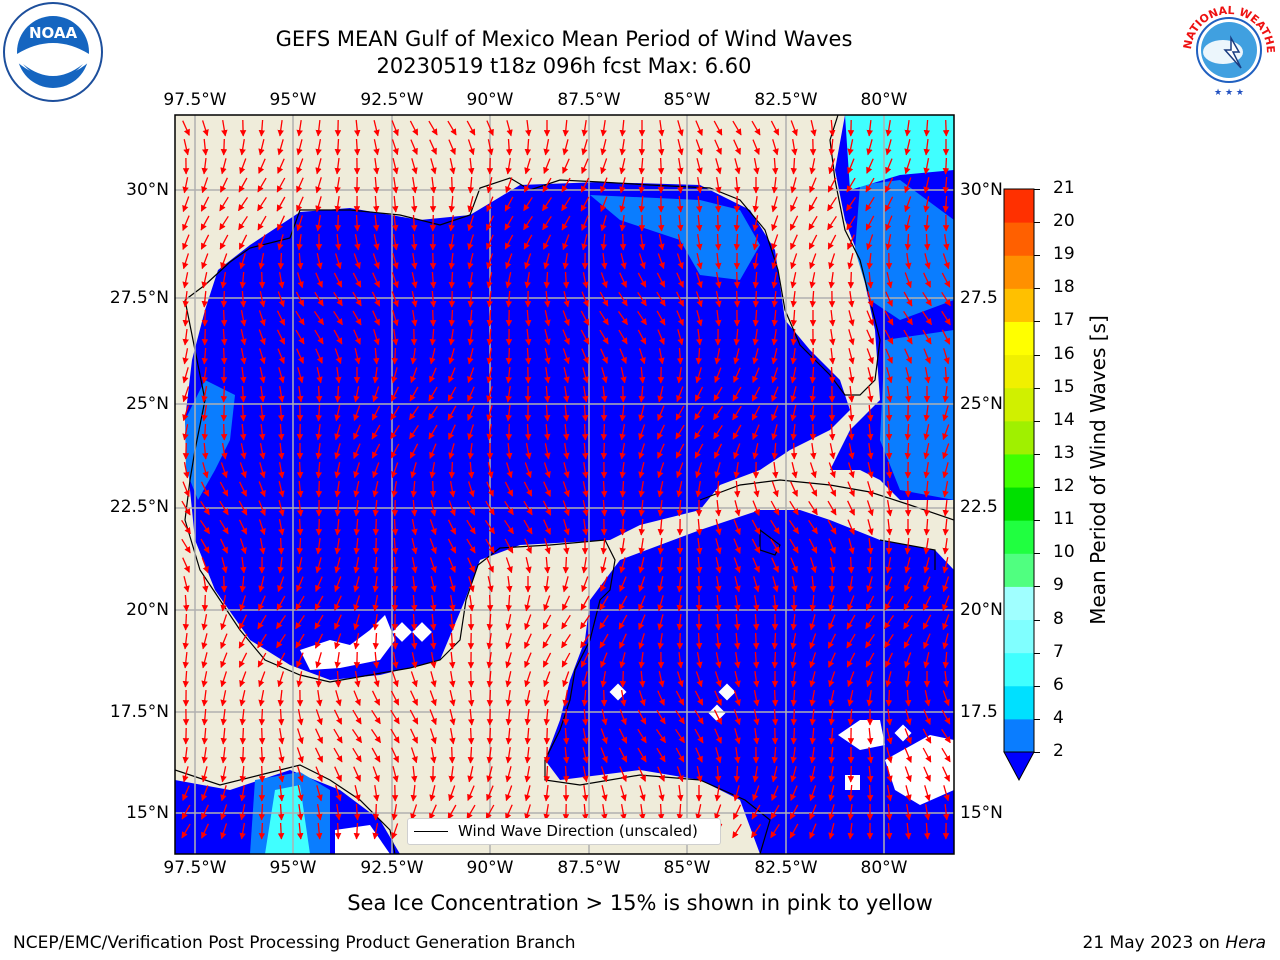  I want to click on colorbar-tick-label: 8, so click(1058, 618).